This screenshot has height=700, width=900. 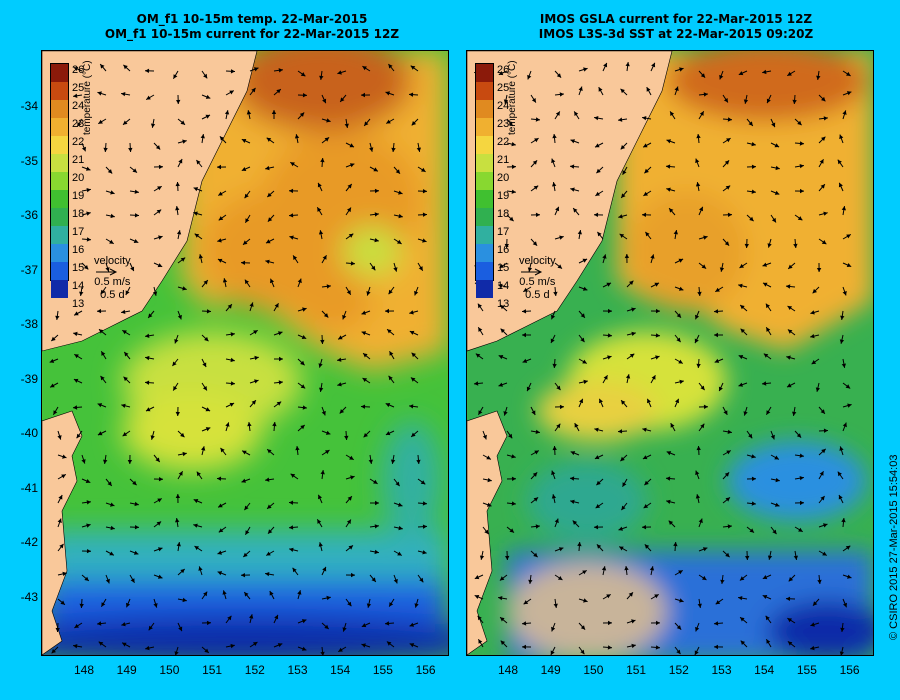 I want to click on tasmania-coast, so click(x=62, y=532).